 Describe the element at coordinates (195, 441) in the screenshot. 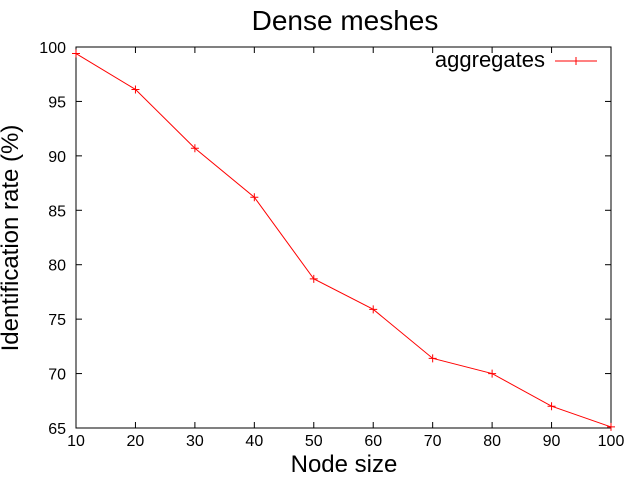

I see `x-tick-label: 30` at that location.